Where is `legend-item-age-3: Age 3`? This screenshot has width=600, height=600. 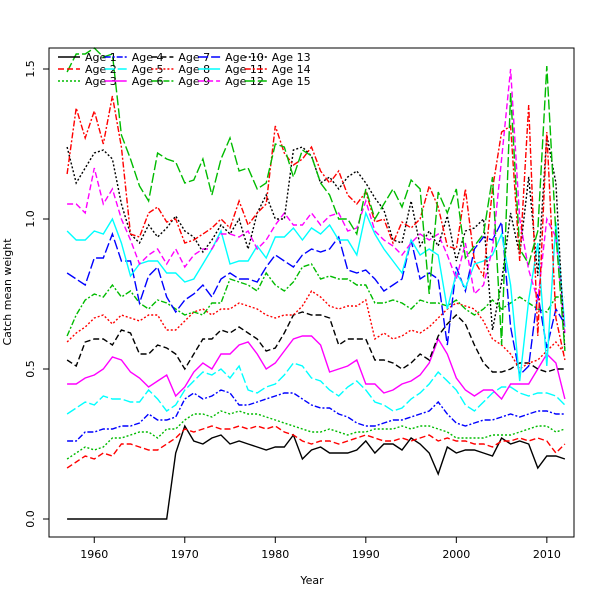 legend-item-age-3: Age 3 is located at coordinates (87, 81).